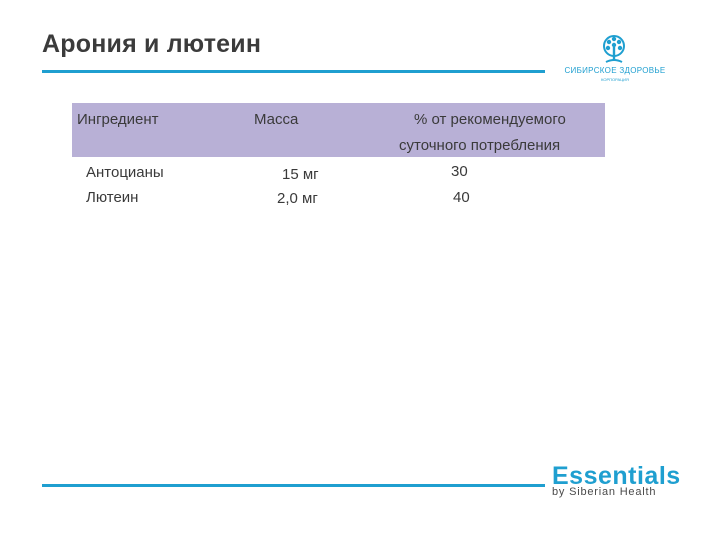  Describe the element at coordinates (276, 119) in the screenshot. I see `header-mass: Масса` at that location.